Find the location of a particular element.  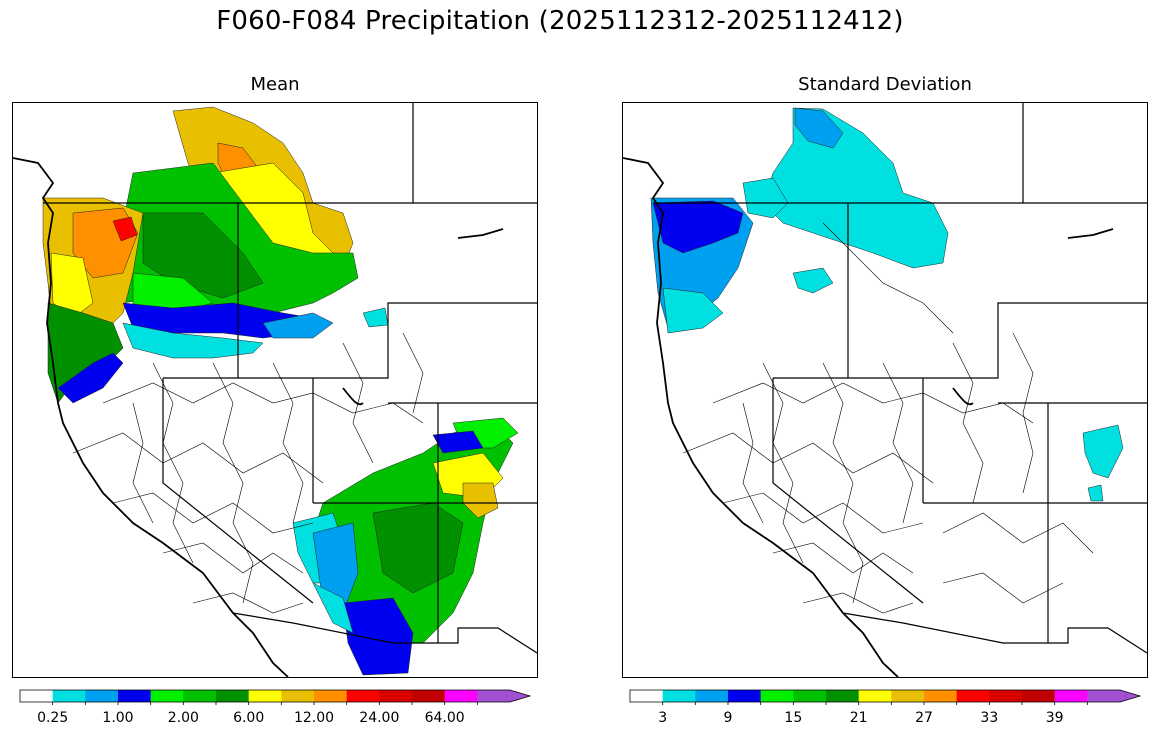

mean-colorbar-tick-label: 64.00 is located at coordinates (444, 718).